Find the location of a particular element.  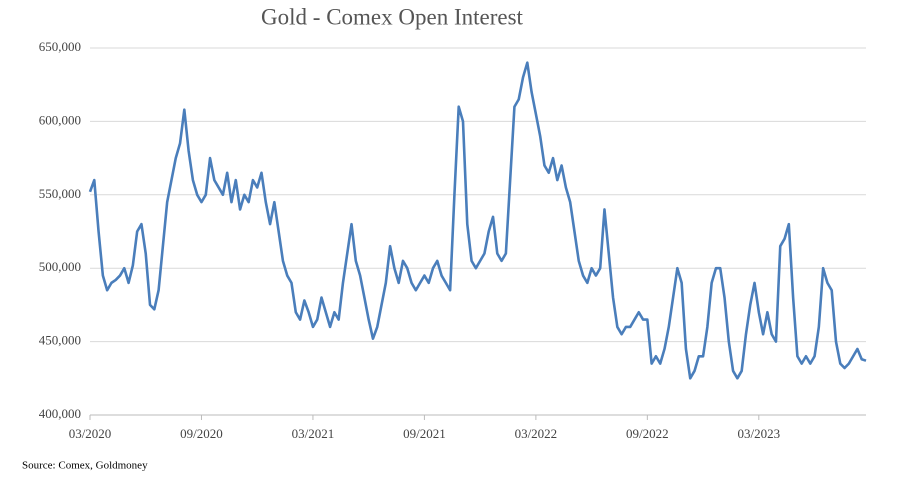

y-tick-label: 600,000 is located at coordinates (60, 119).